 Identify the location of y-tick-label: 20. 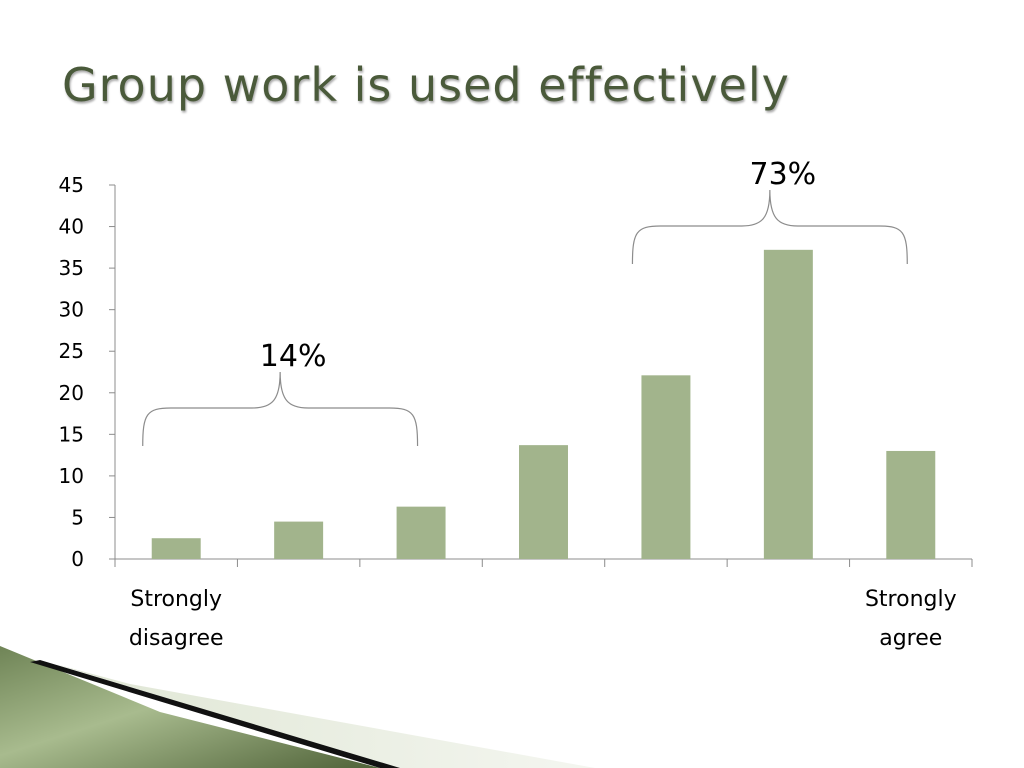
(71, 393).